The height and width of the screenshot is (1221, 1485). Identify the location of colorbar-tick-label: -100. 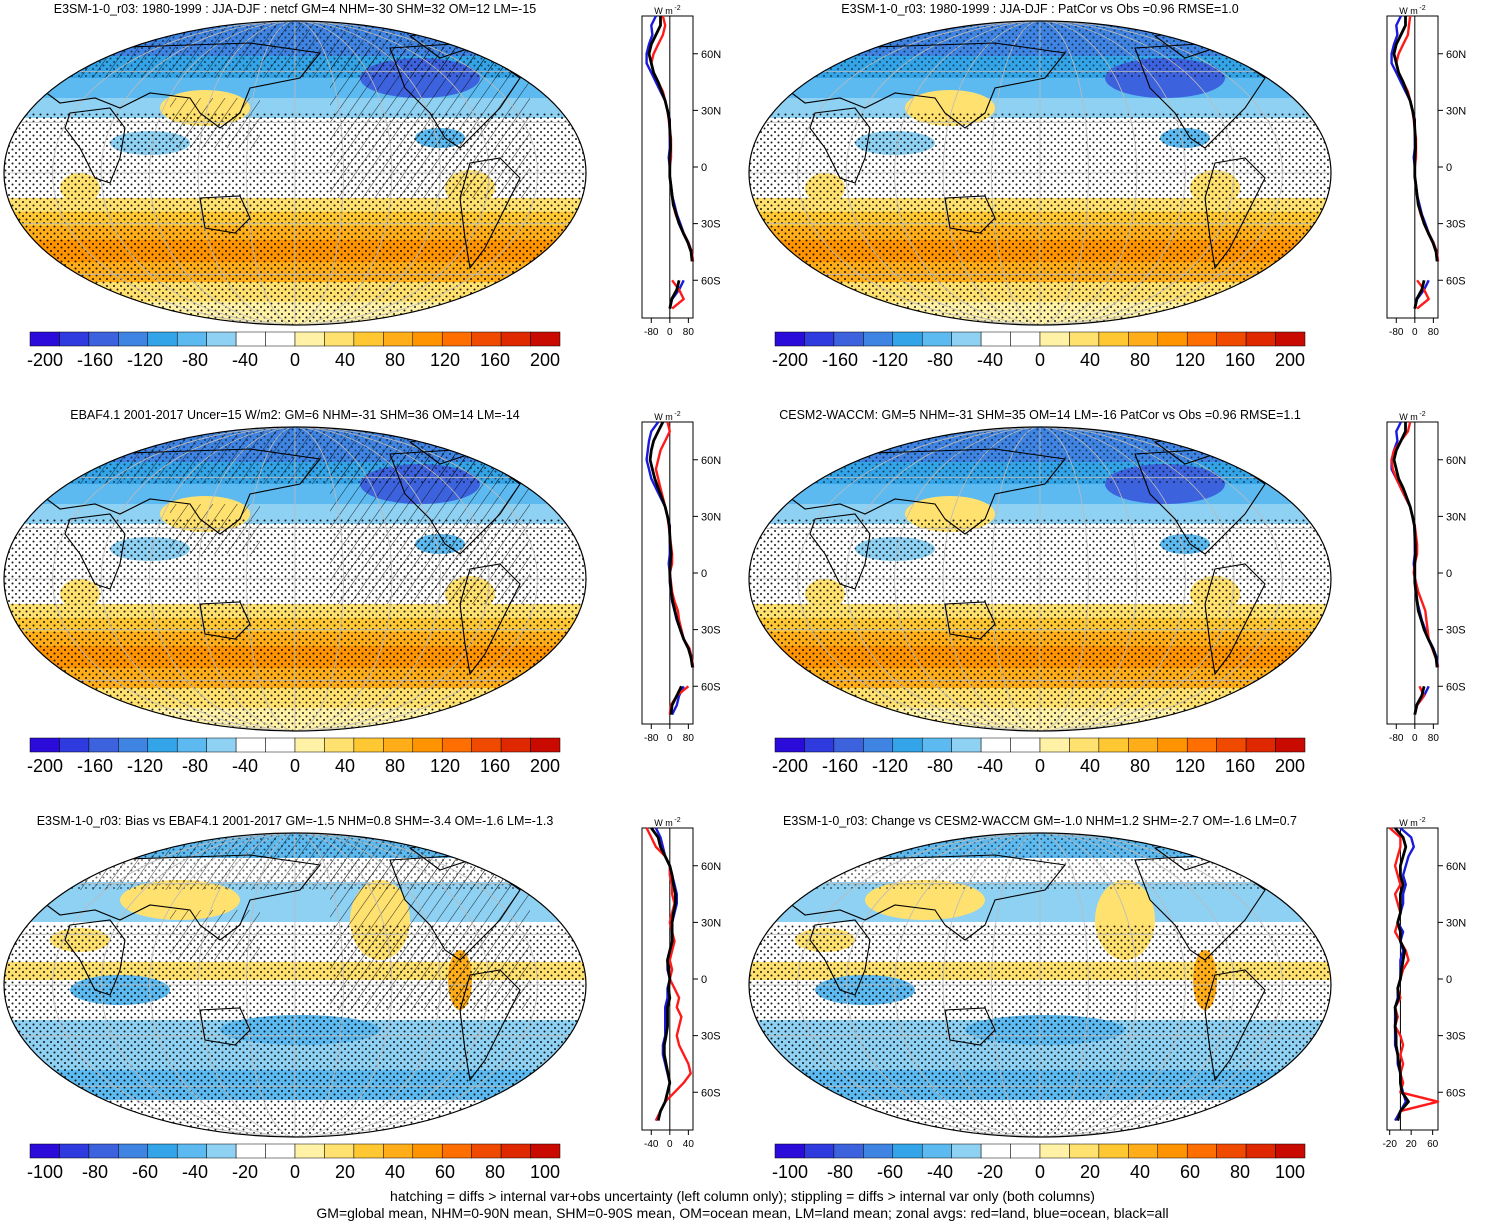
(790, 1172).